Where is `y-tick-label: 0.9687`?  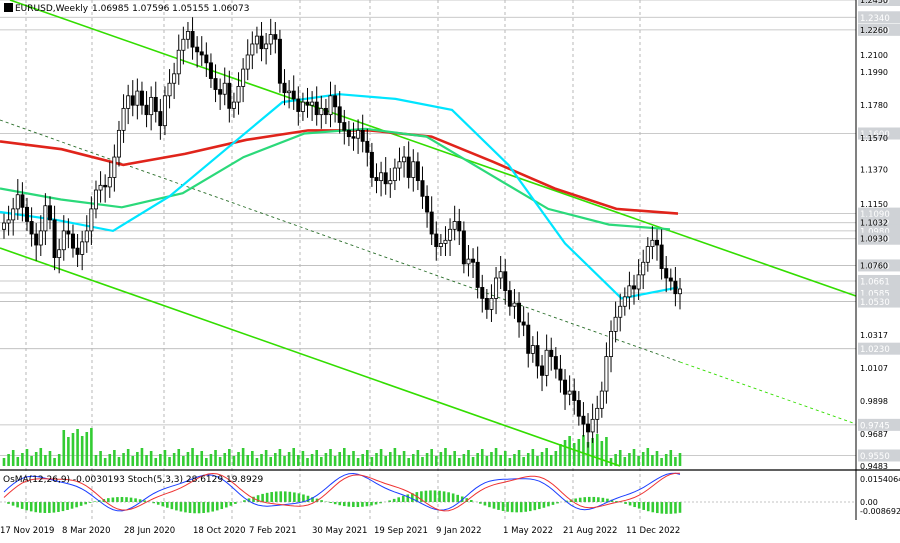
y-tick-label: 0.9687 is located at coordinates (874, 434).